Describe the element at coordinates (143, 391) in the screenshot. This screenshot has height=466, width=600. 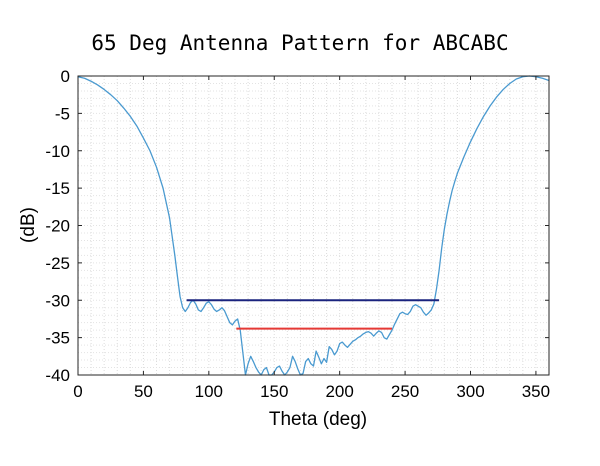
I see `x-tick-label: 50` at that location.